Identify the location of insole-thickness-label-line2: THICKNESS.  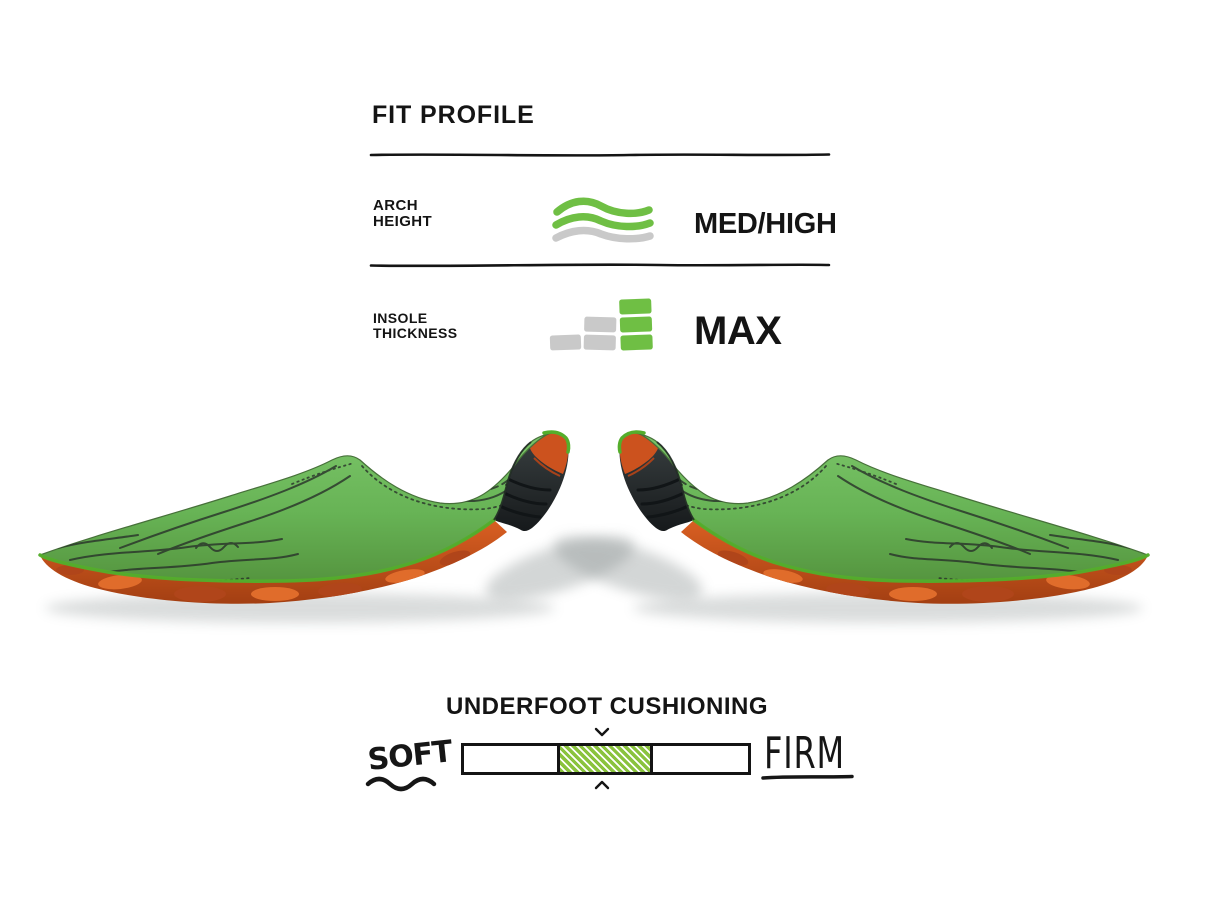
(415, 333).